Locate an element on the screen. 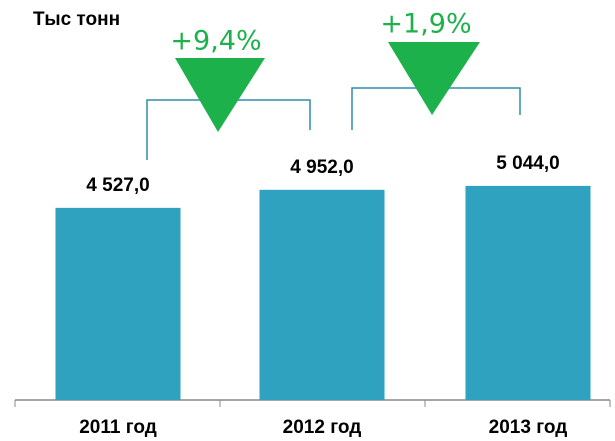  annotation: +9,4% is located at coordinates (215, 41).